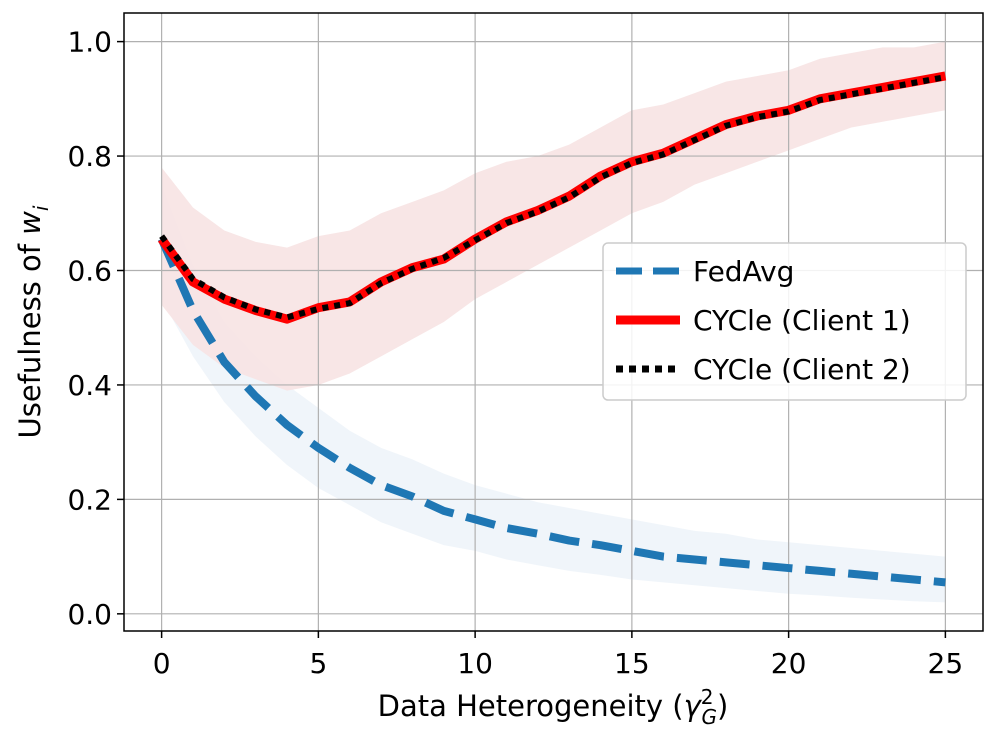 Image resolution: width=996 pixels, height=741 pixels. I want to click on y-tick-label: 0.4, so click(89, 385).